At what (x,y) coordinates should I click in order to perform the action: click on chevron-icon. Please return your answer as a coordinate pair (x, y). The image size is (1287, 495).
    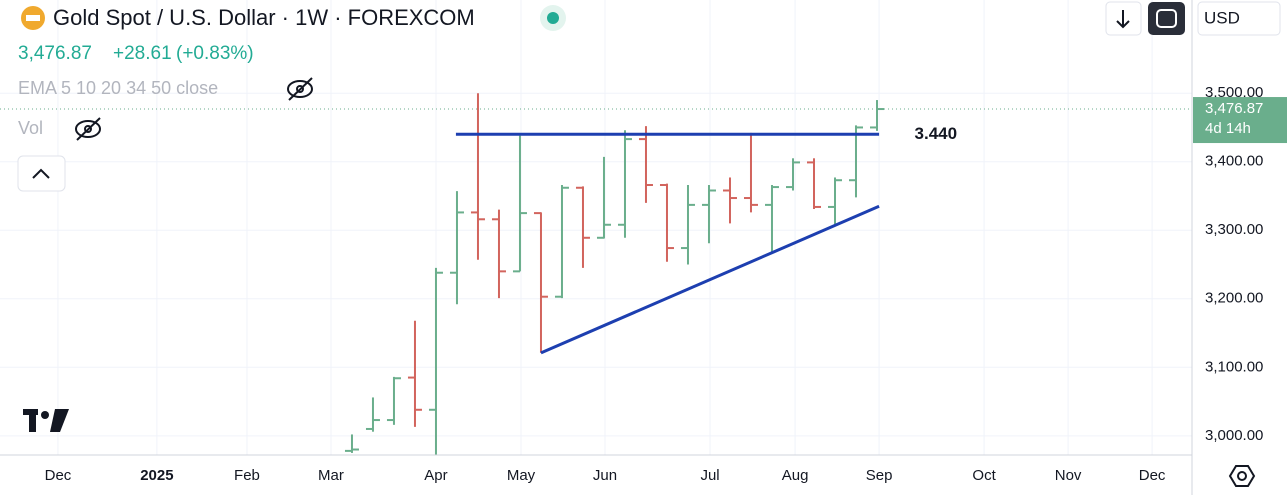
    Looking at the image, I should click on (41, 173).